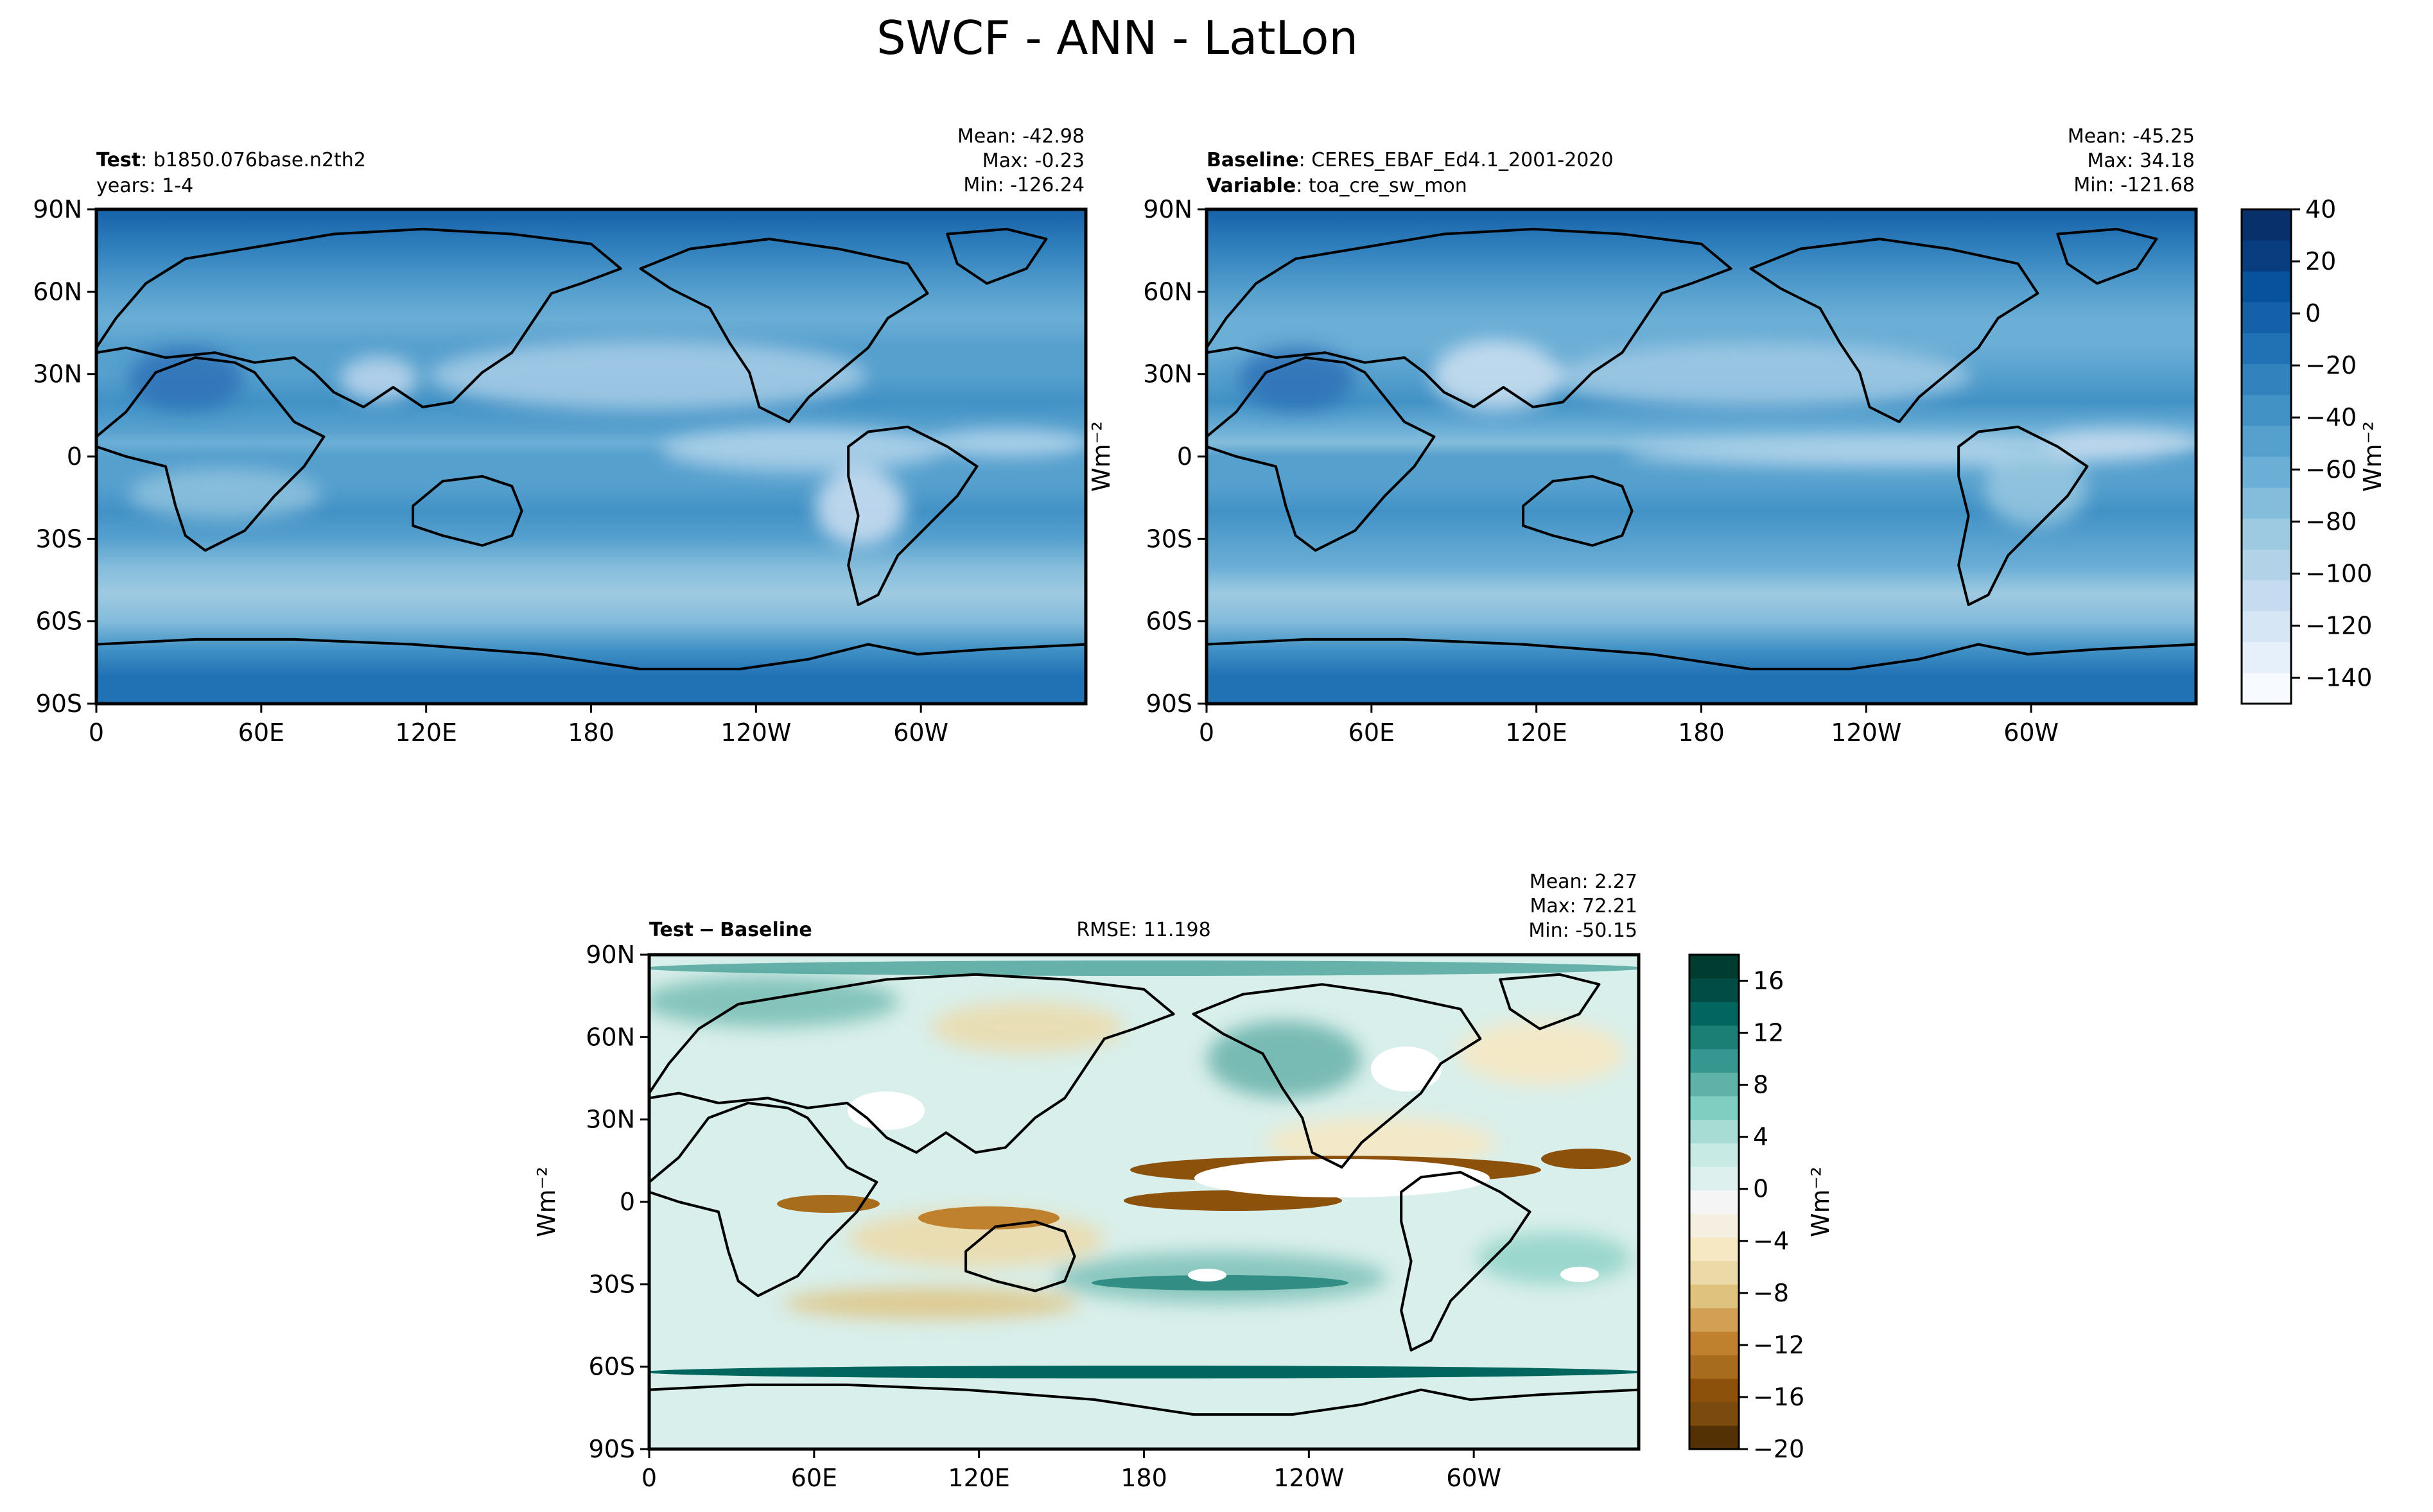  What do you see at coordinates (1021, 136) in the screenshot?
I see `test-mean: Mean: -42.98` at bounding box center [1021, 136].